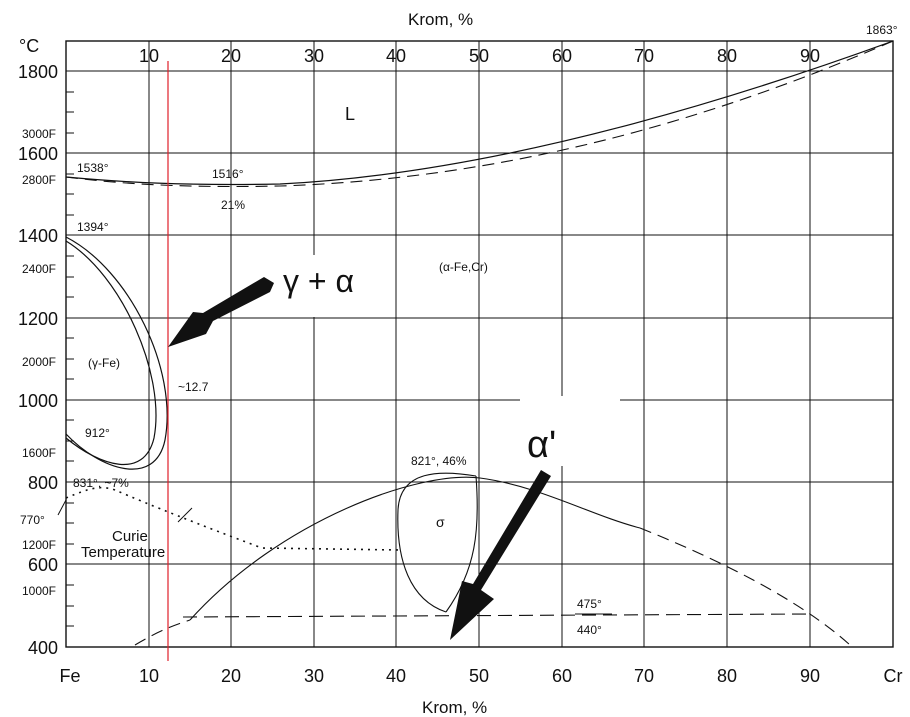 This screenshot has width=910, height=717. What do you see at coordinates (29, 46) in the screenshot?
I see `celsius-unit-label: °C` at bounding box center [29, 46].